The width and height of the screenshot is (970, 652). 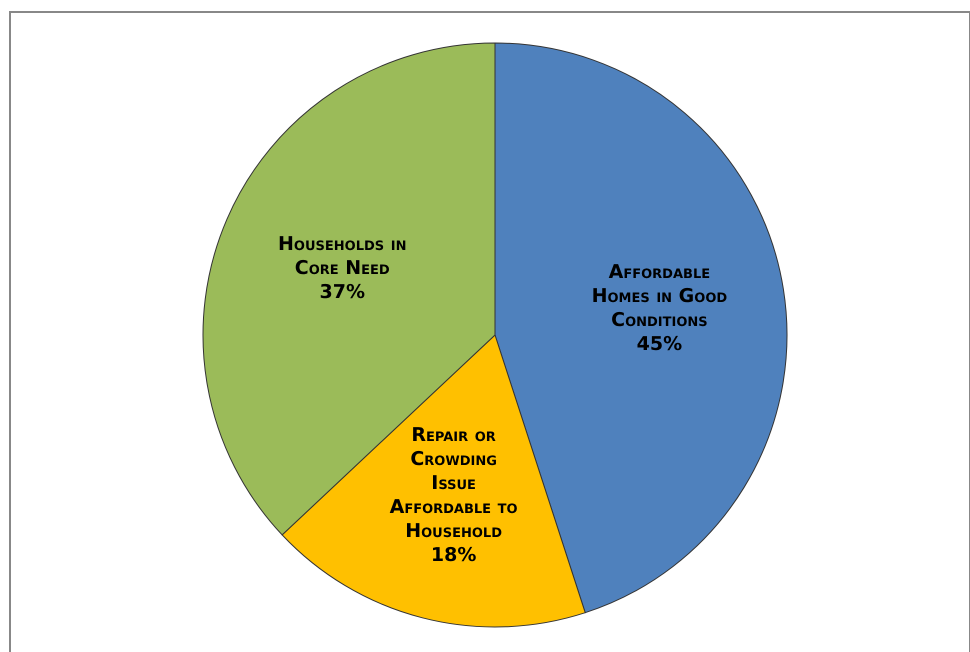 What do you see at coordinates (454, 483) in the screenshot?
I see `slice-label: Repair or Crowding Issue Affordable to Household` at bounding box center [454, 483].